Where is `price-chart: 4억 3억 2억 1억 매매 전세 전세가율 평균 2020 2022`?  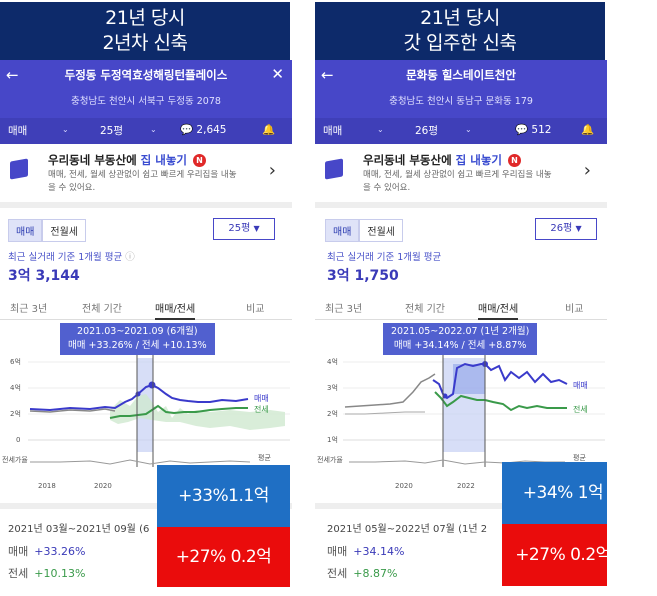
price-chart: 4억 3억 2억 1억 매매 전세 전세가율 평균 2020 2022 is located at coordinates (461, 409).